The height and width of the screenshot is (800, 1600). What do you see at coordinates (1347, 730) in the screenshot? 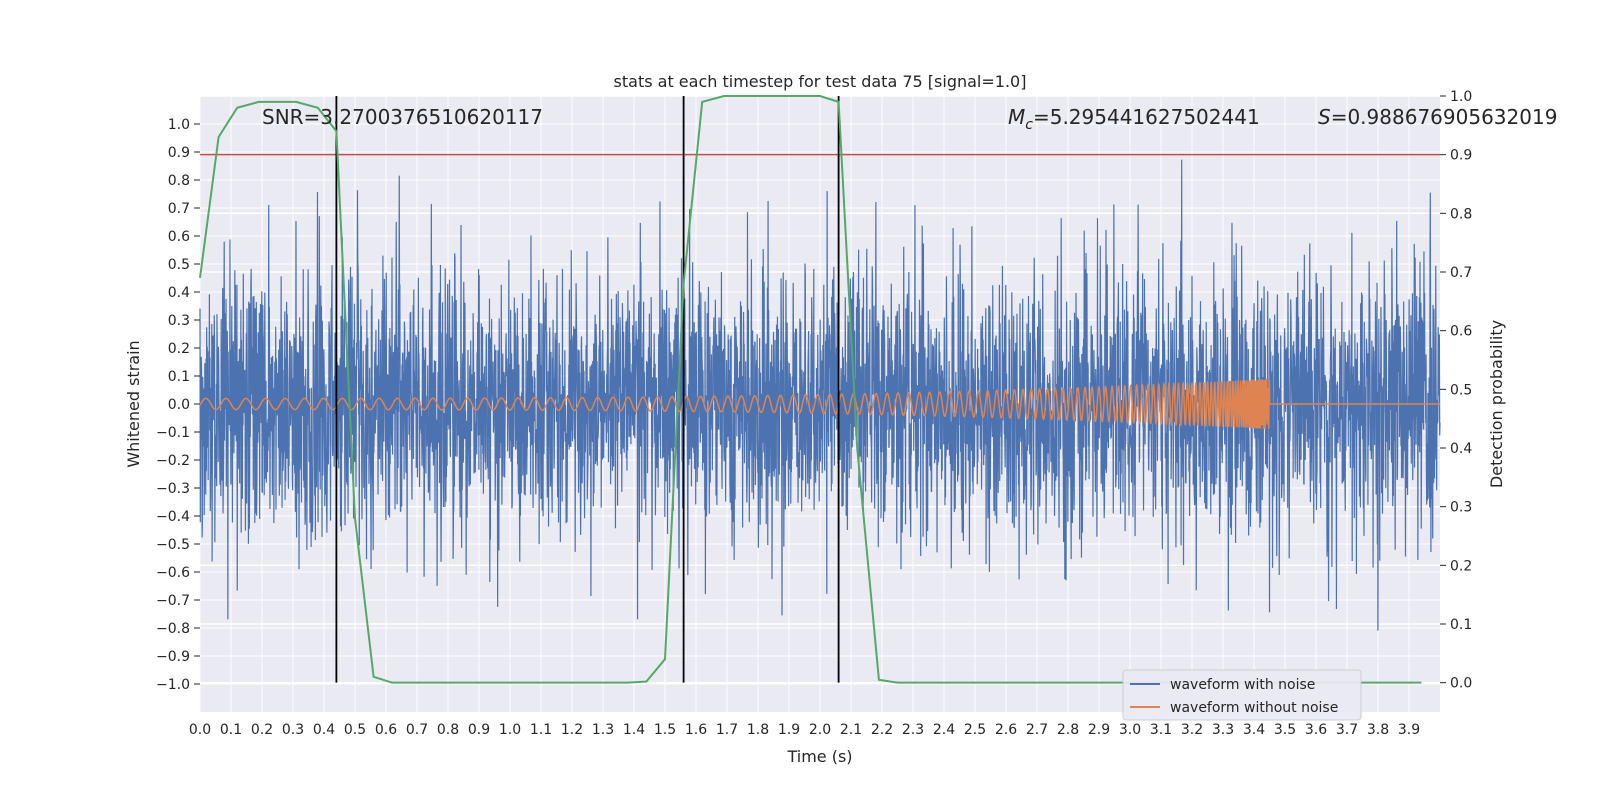
I see `x-tick-label: 3.7` at bounding box center [1347, 730].